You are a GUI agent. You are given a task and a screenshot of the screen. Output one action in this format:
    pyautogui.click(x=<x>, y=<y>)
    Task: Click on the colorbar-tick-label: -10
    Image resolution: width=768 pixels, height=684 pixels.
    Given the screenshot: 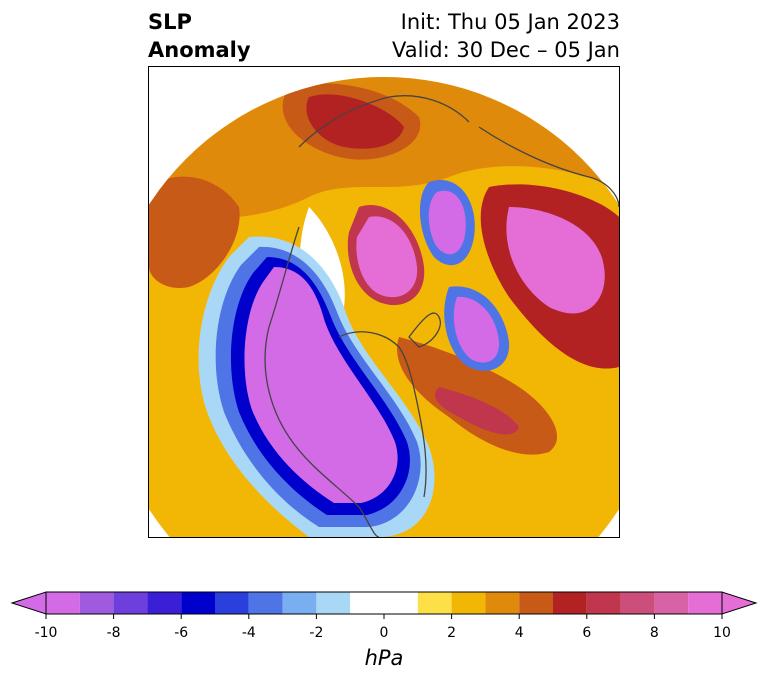 What is the action you would take?
    pyautogui.click(x=46, y=633)
    